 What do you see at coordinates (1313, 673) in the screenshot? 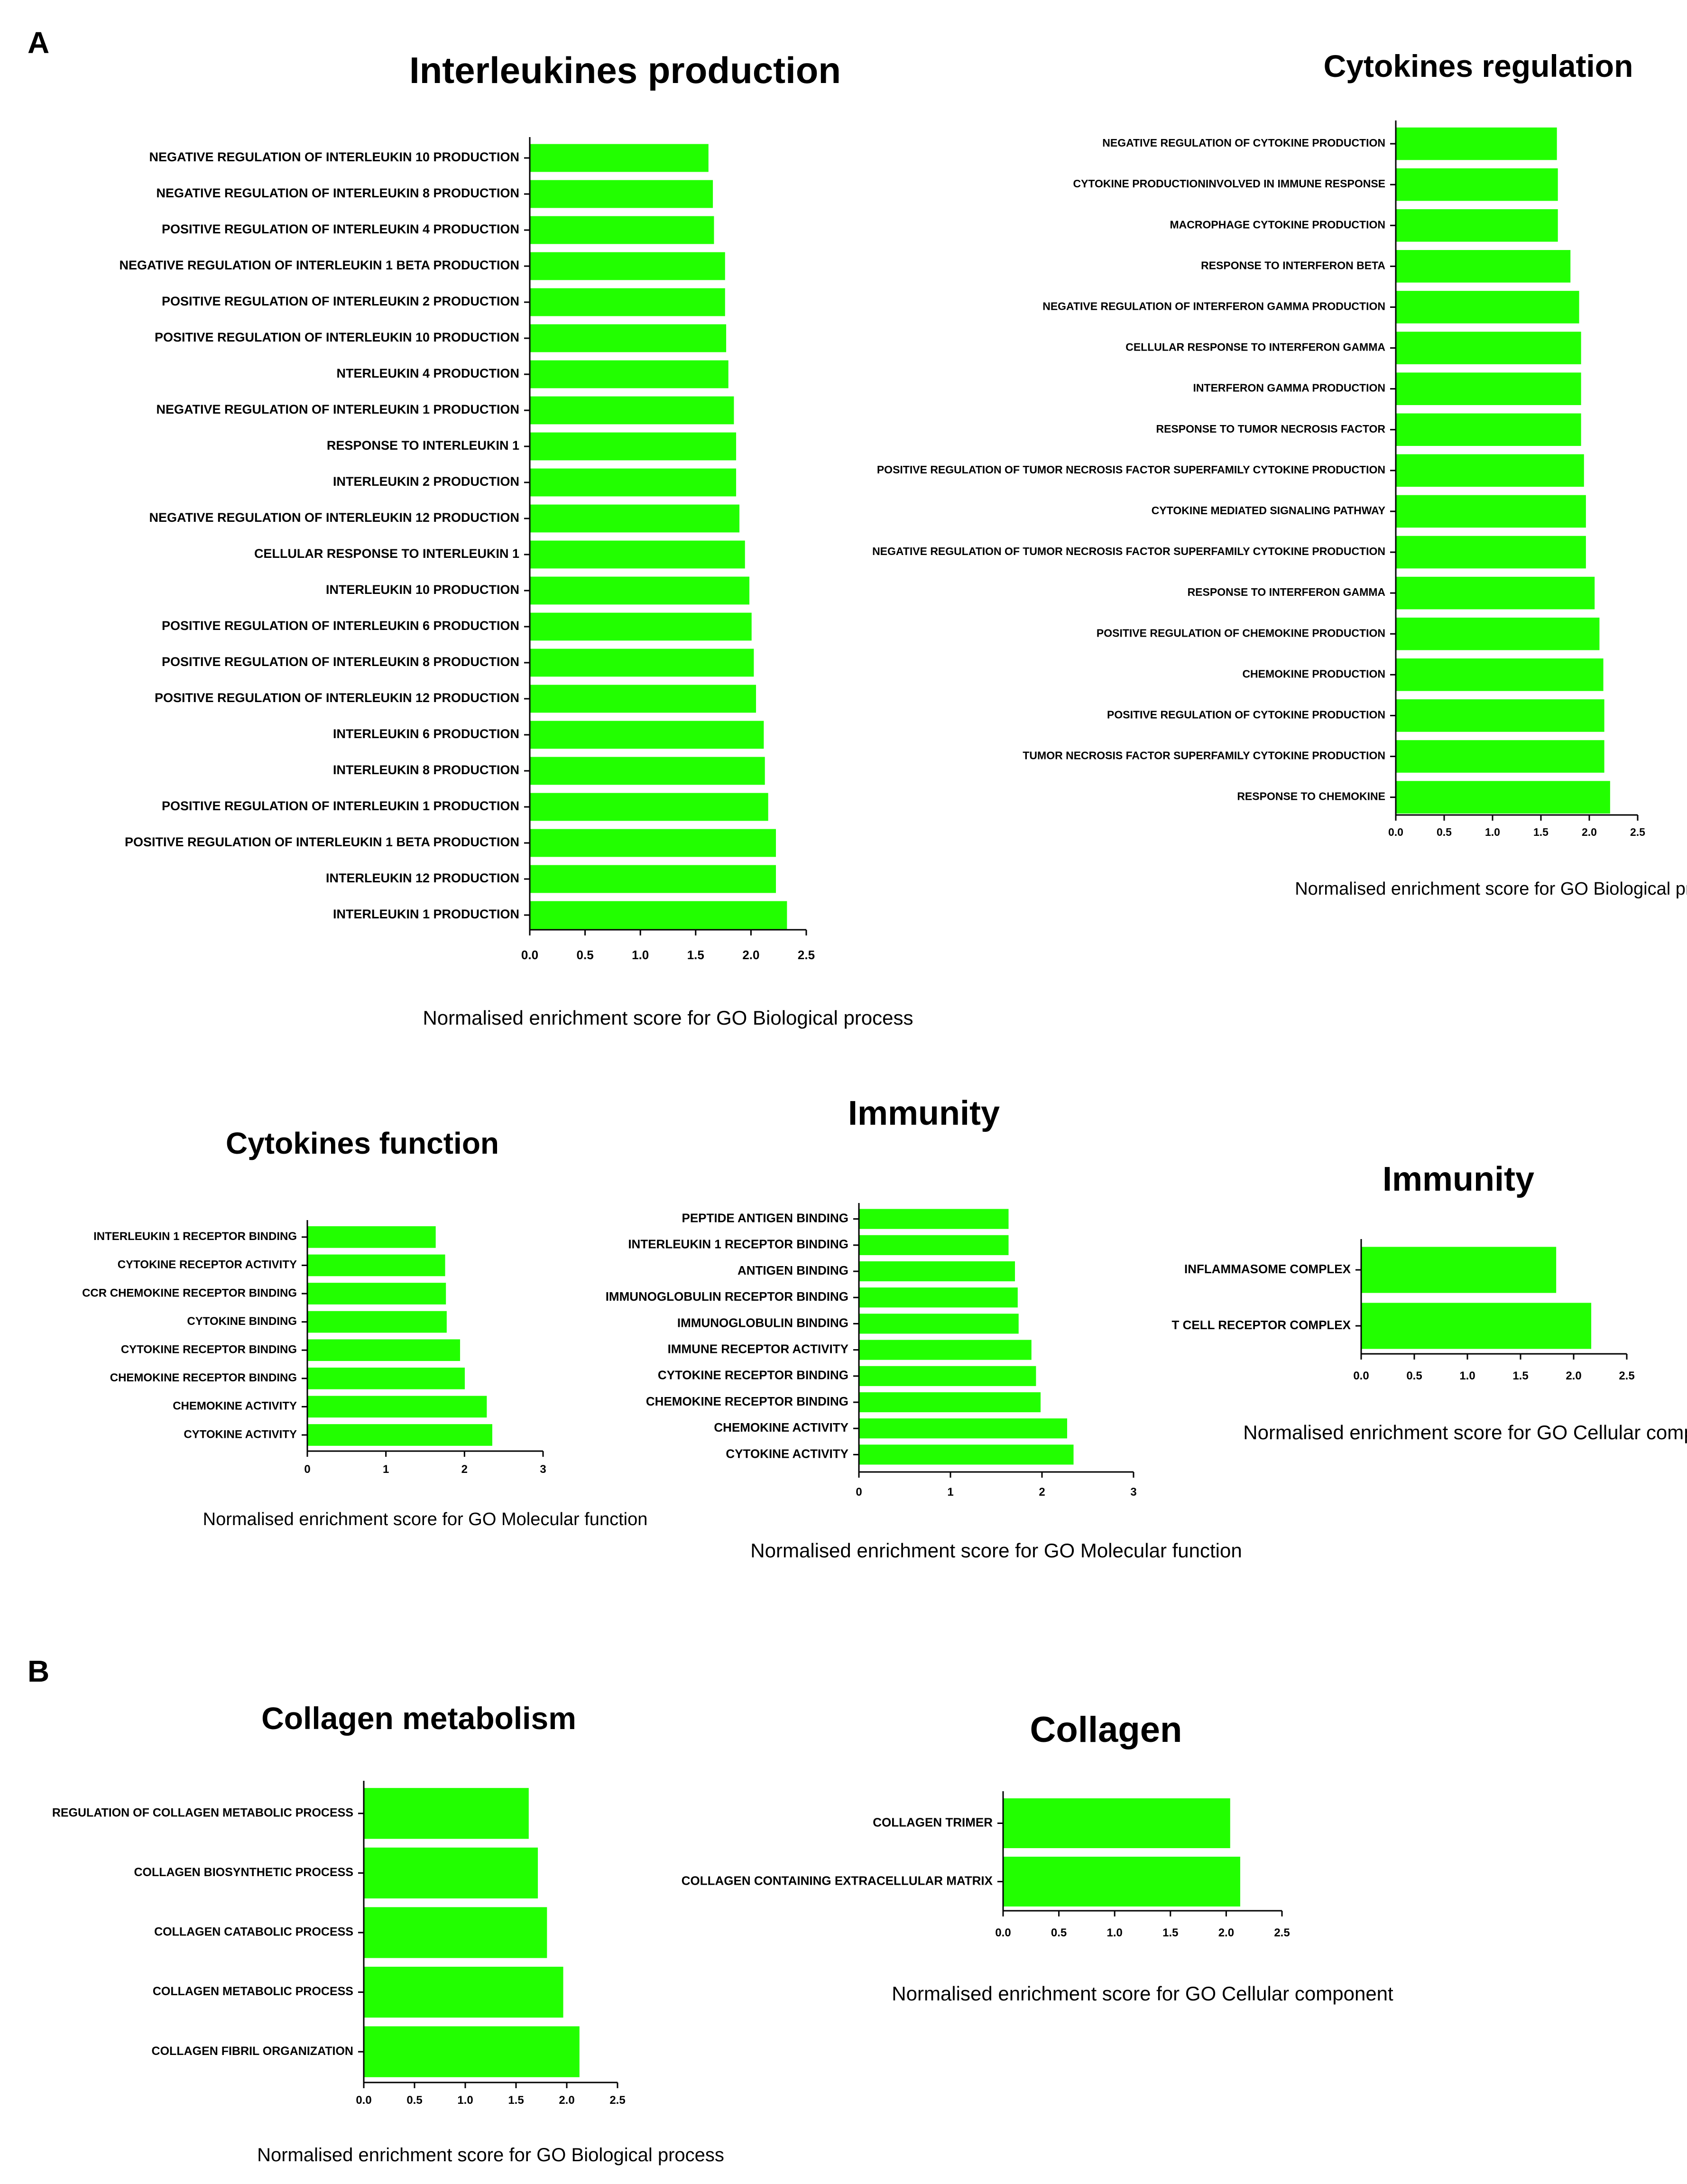
I see `category-label: CHEMOKINE PRODUCTION` at bounding box center [1313, 673].